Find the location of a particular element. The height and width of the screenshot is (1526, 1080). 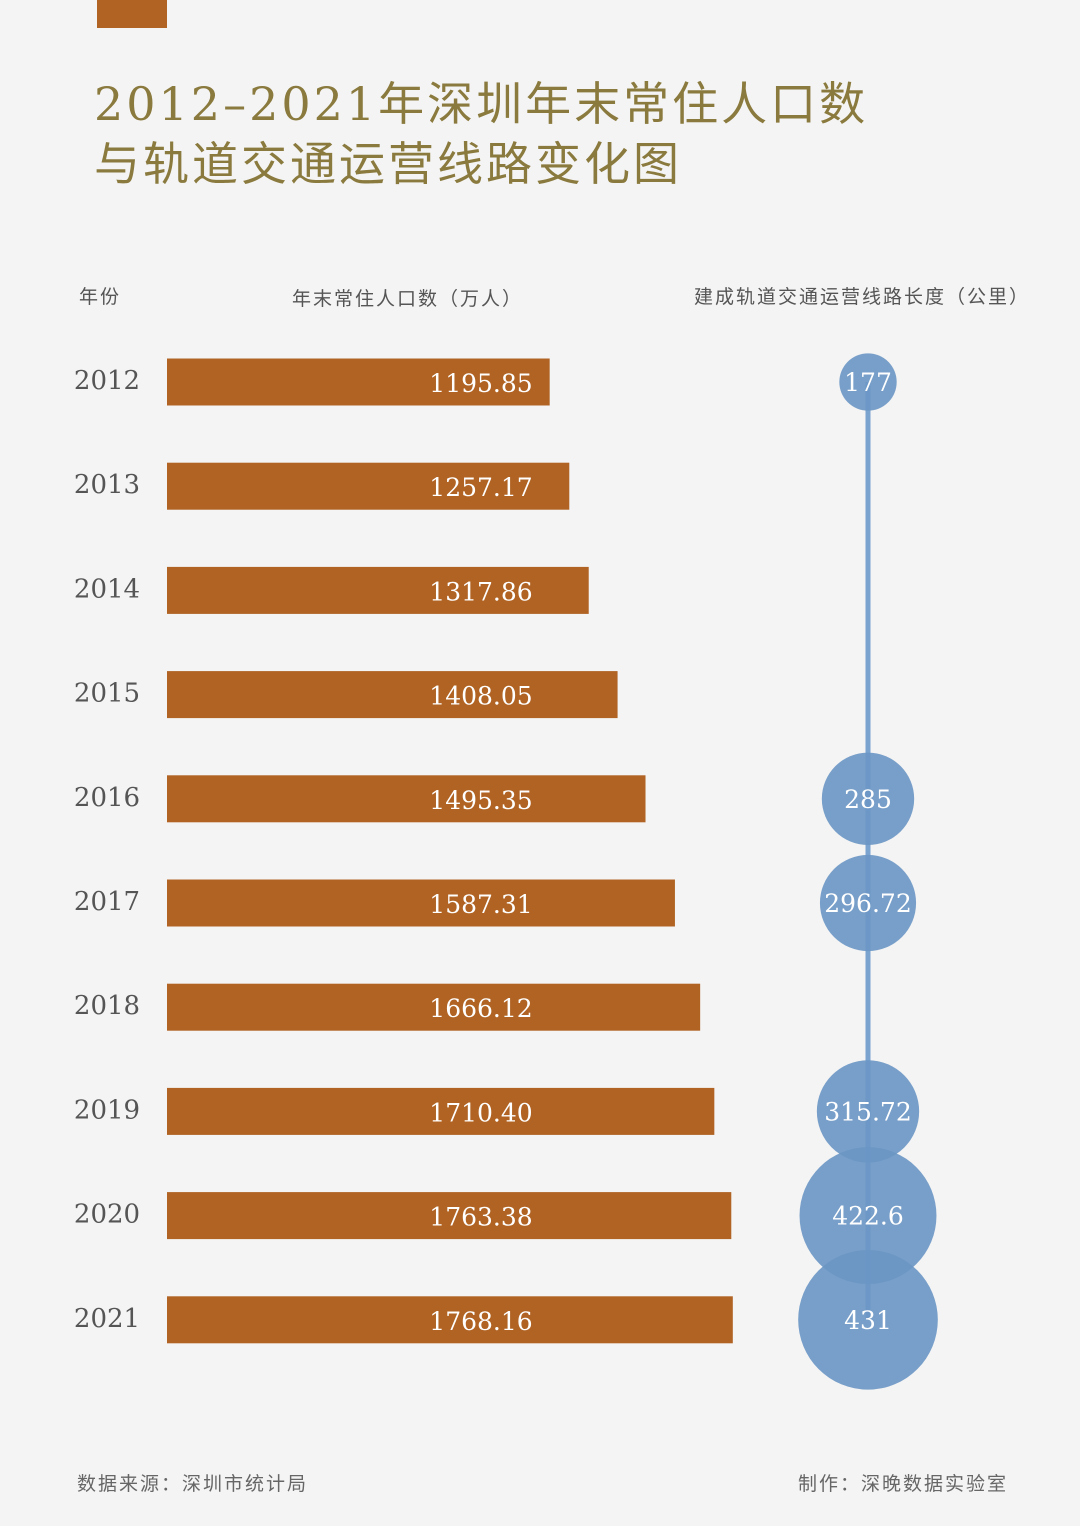

population-label-2018: 1666.12 is located at coordinates (480, 1008).